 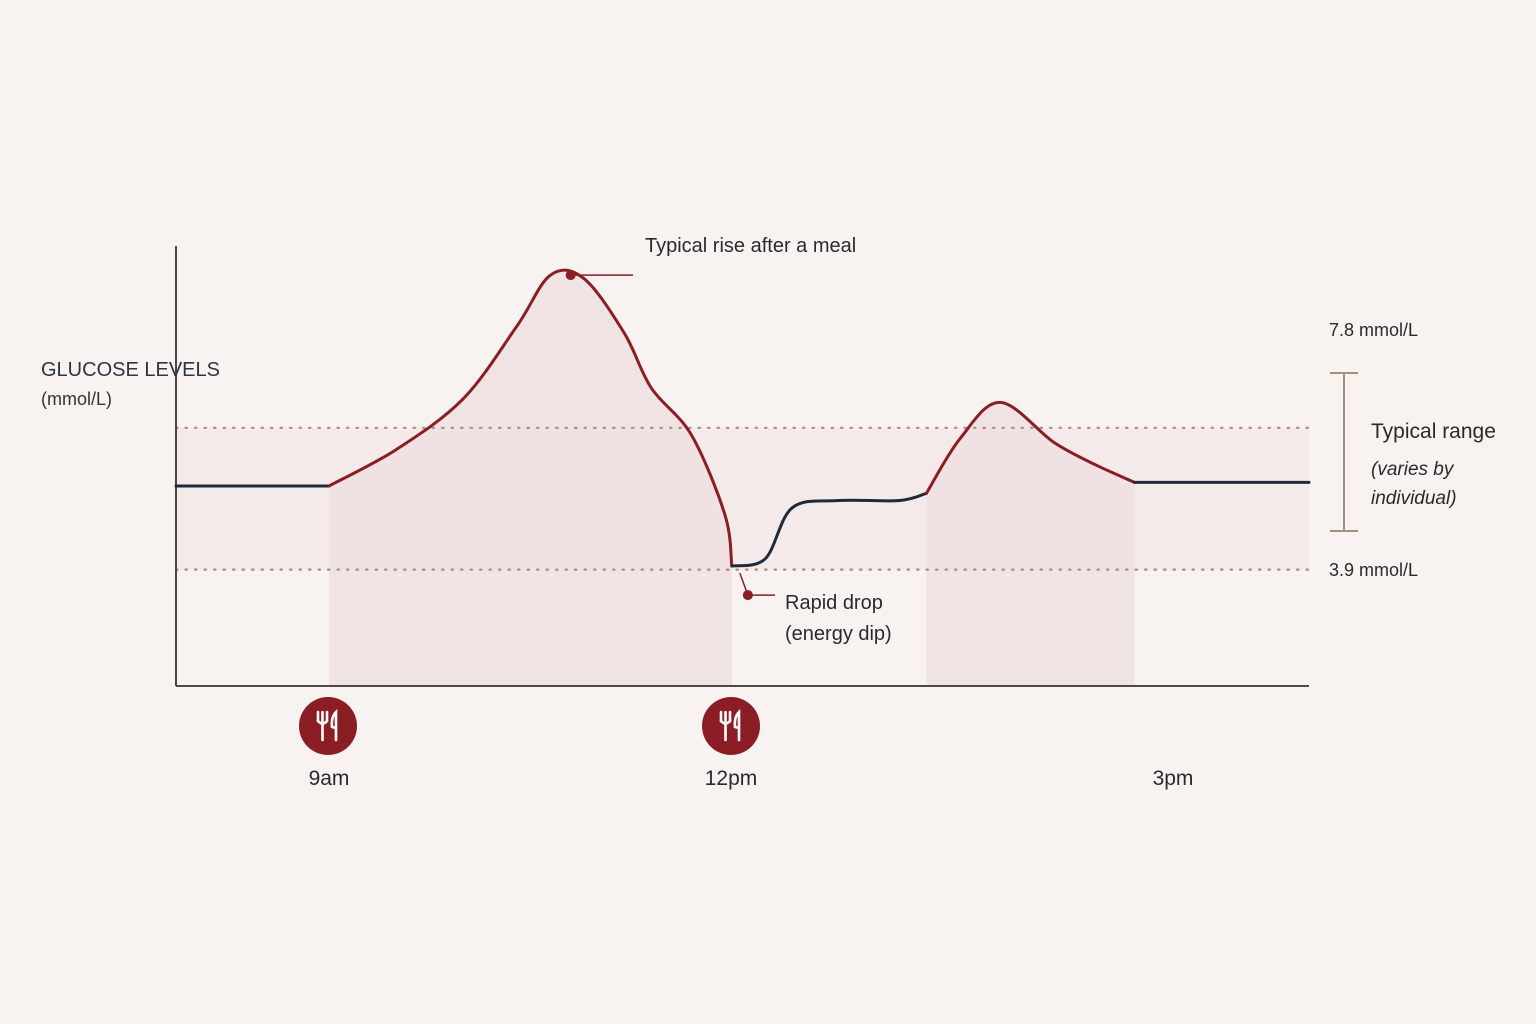 What do you see at coordinates (838, 634) in the screenshot?
I see `annotation-dip-line-2: (energy dip)` at bounding box center [838, 634].